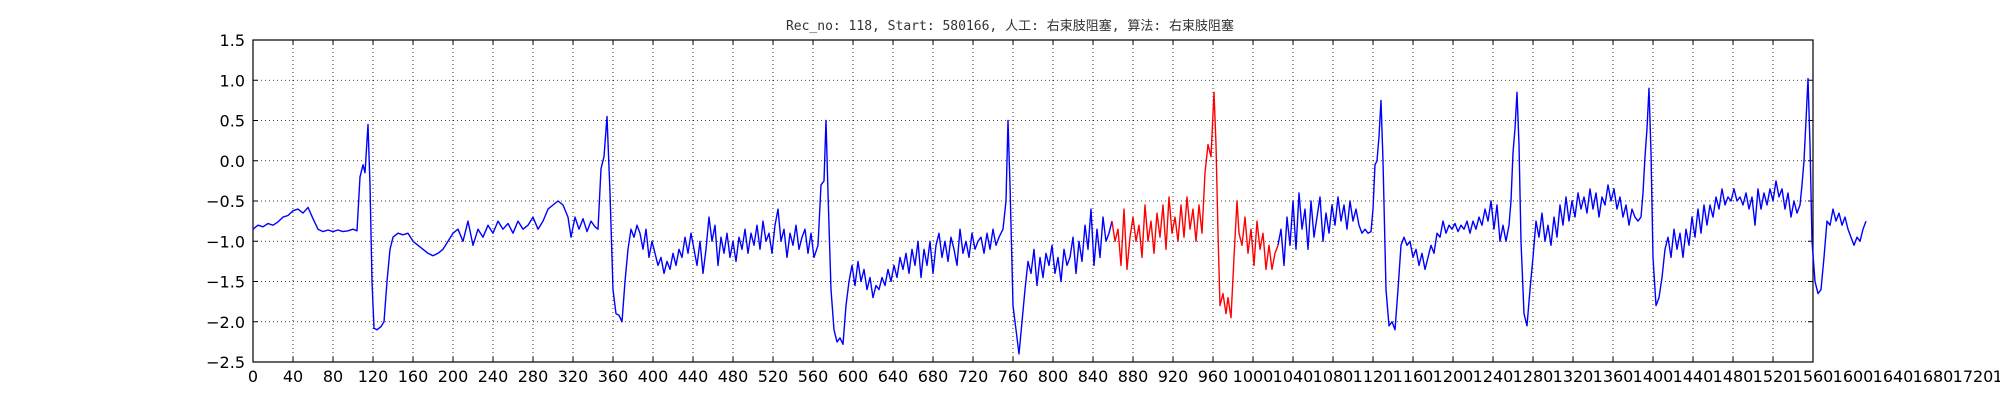  What do you see at coordinates (813, 376) in the screenshot?
I see `x-tick-label: 560` at bounding box center [813, 376].